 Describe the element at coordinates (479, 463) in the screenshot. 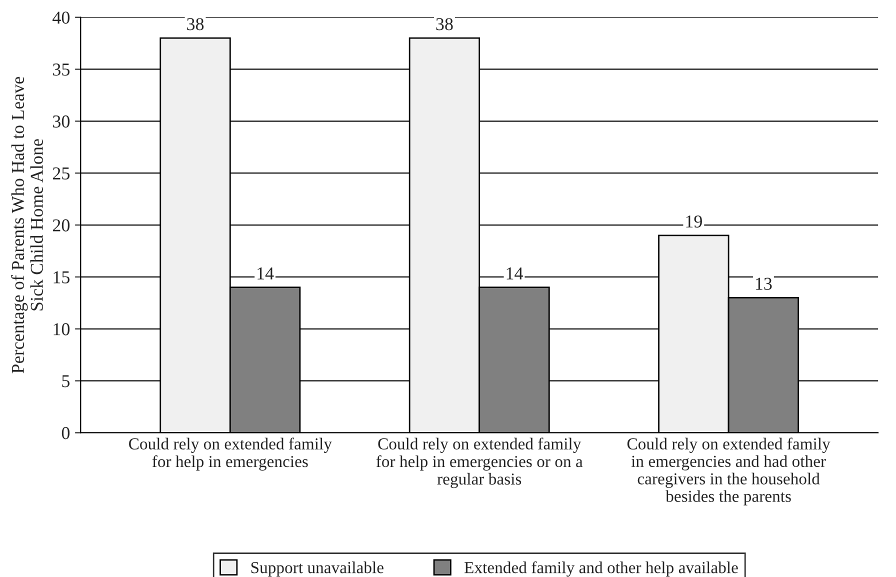

I see `x-tick-label: Could rely on extended family for help in emergencies or on a regular basis` at that location.